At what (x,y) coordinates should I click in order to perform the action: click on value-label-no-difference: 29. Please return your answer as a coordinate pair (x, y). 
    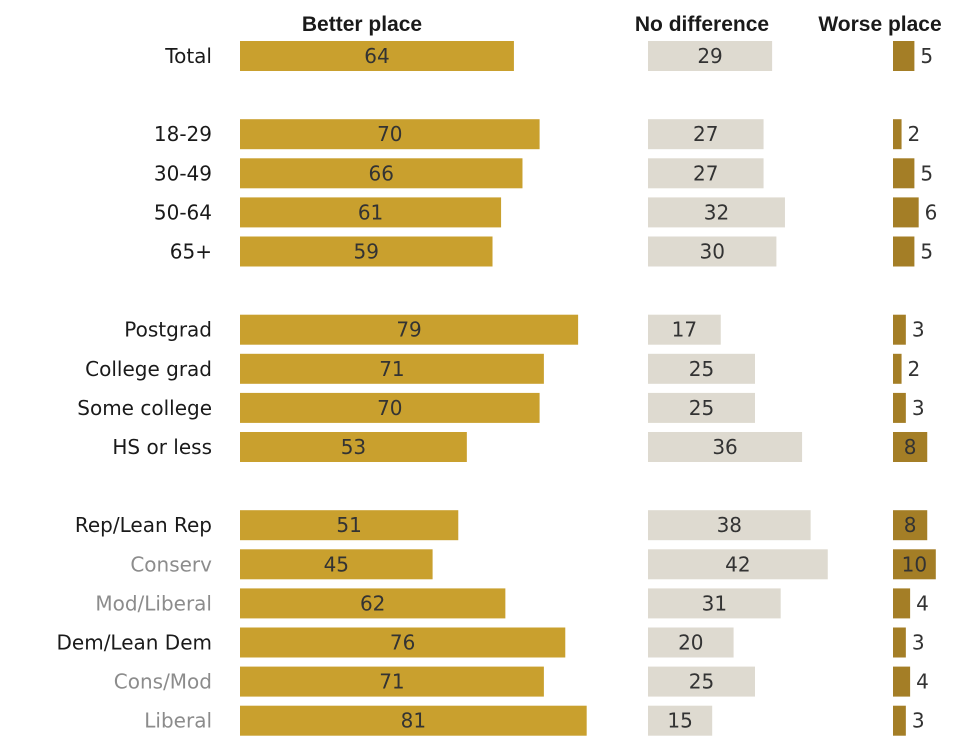
    Looking at the image, I should click on (709, 56).